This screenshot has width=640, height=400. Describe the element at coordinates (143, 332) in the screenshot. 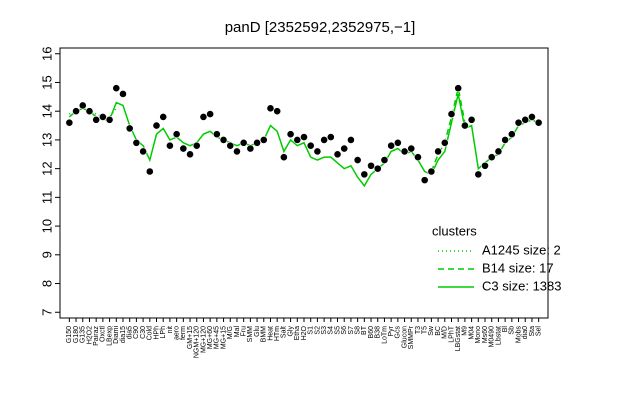

I see `x-tick-label: C30` at that location.